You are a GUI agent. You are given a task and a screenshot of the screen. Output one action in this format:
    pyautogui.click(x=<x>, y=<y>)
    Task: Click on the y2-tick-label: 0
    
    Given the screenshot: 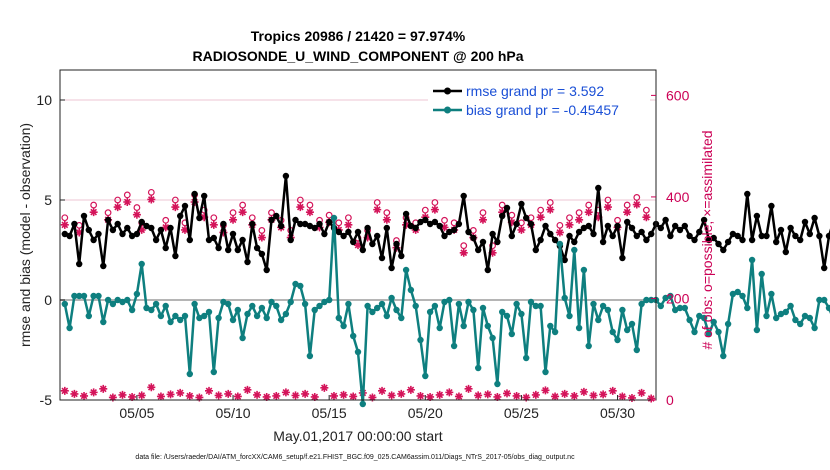 What is the action you would take?
    pyautogui.click(x=670, y=400)
    